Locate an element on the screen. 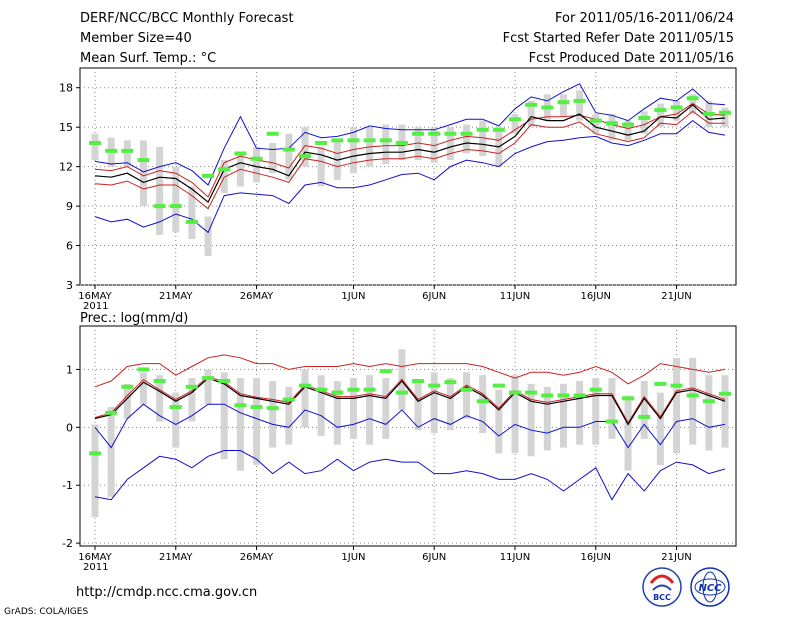 This screenshot has height=622, width=800. source-url: http://cmdp.ncc.cma.gov.cn is located at coordinates (166, 592).